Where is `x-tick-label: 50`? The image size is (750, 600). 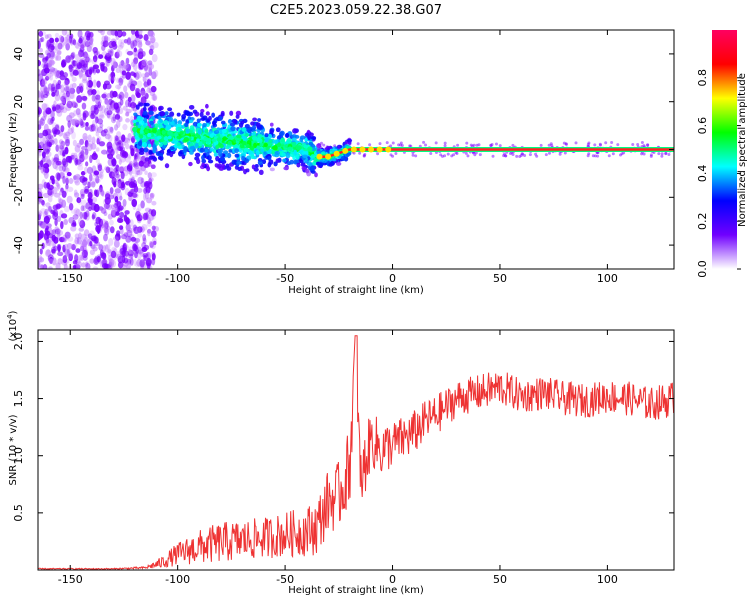 x-tick-label: 50 is located at coordinates (500, 278).